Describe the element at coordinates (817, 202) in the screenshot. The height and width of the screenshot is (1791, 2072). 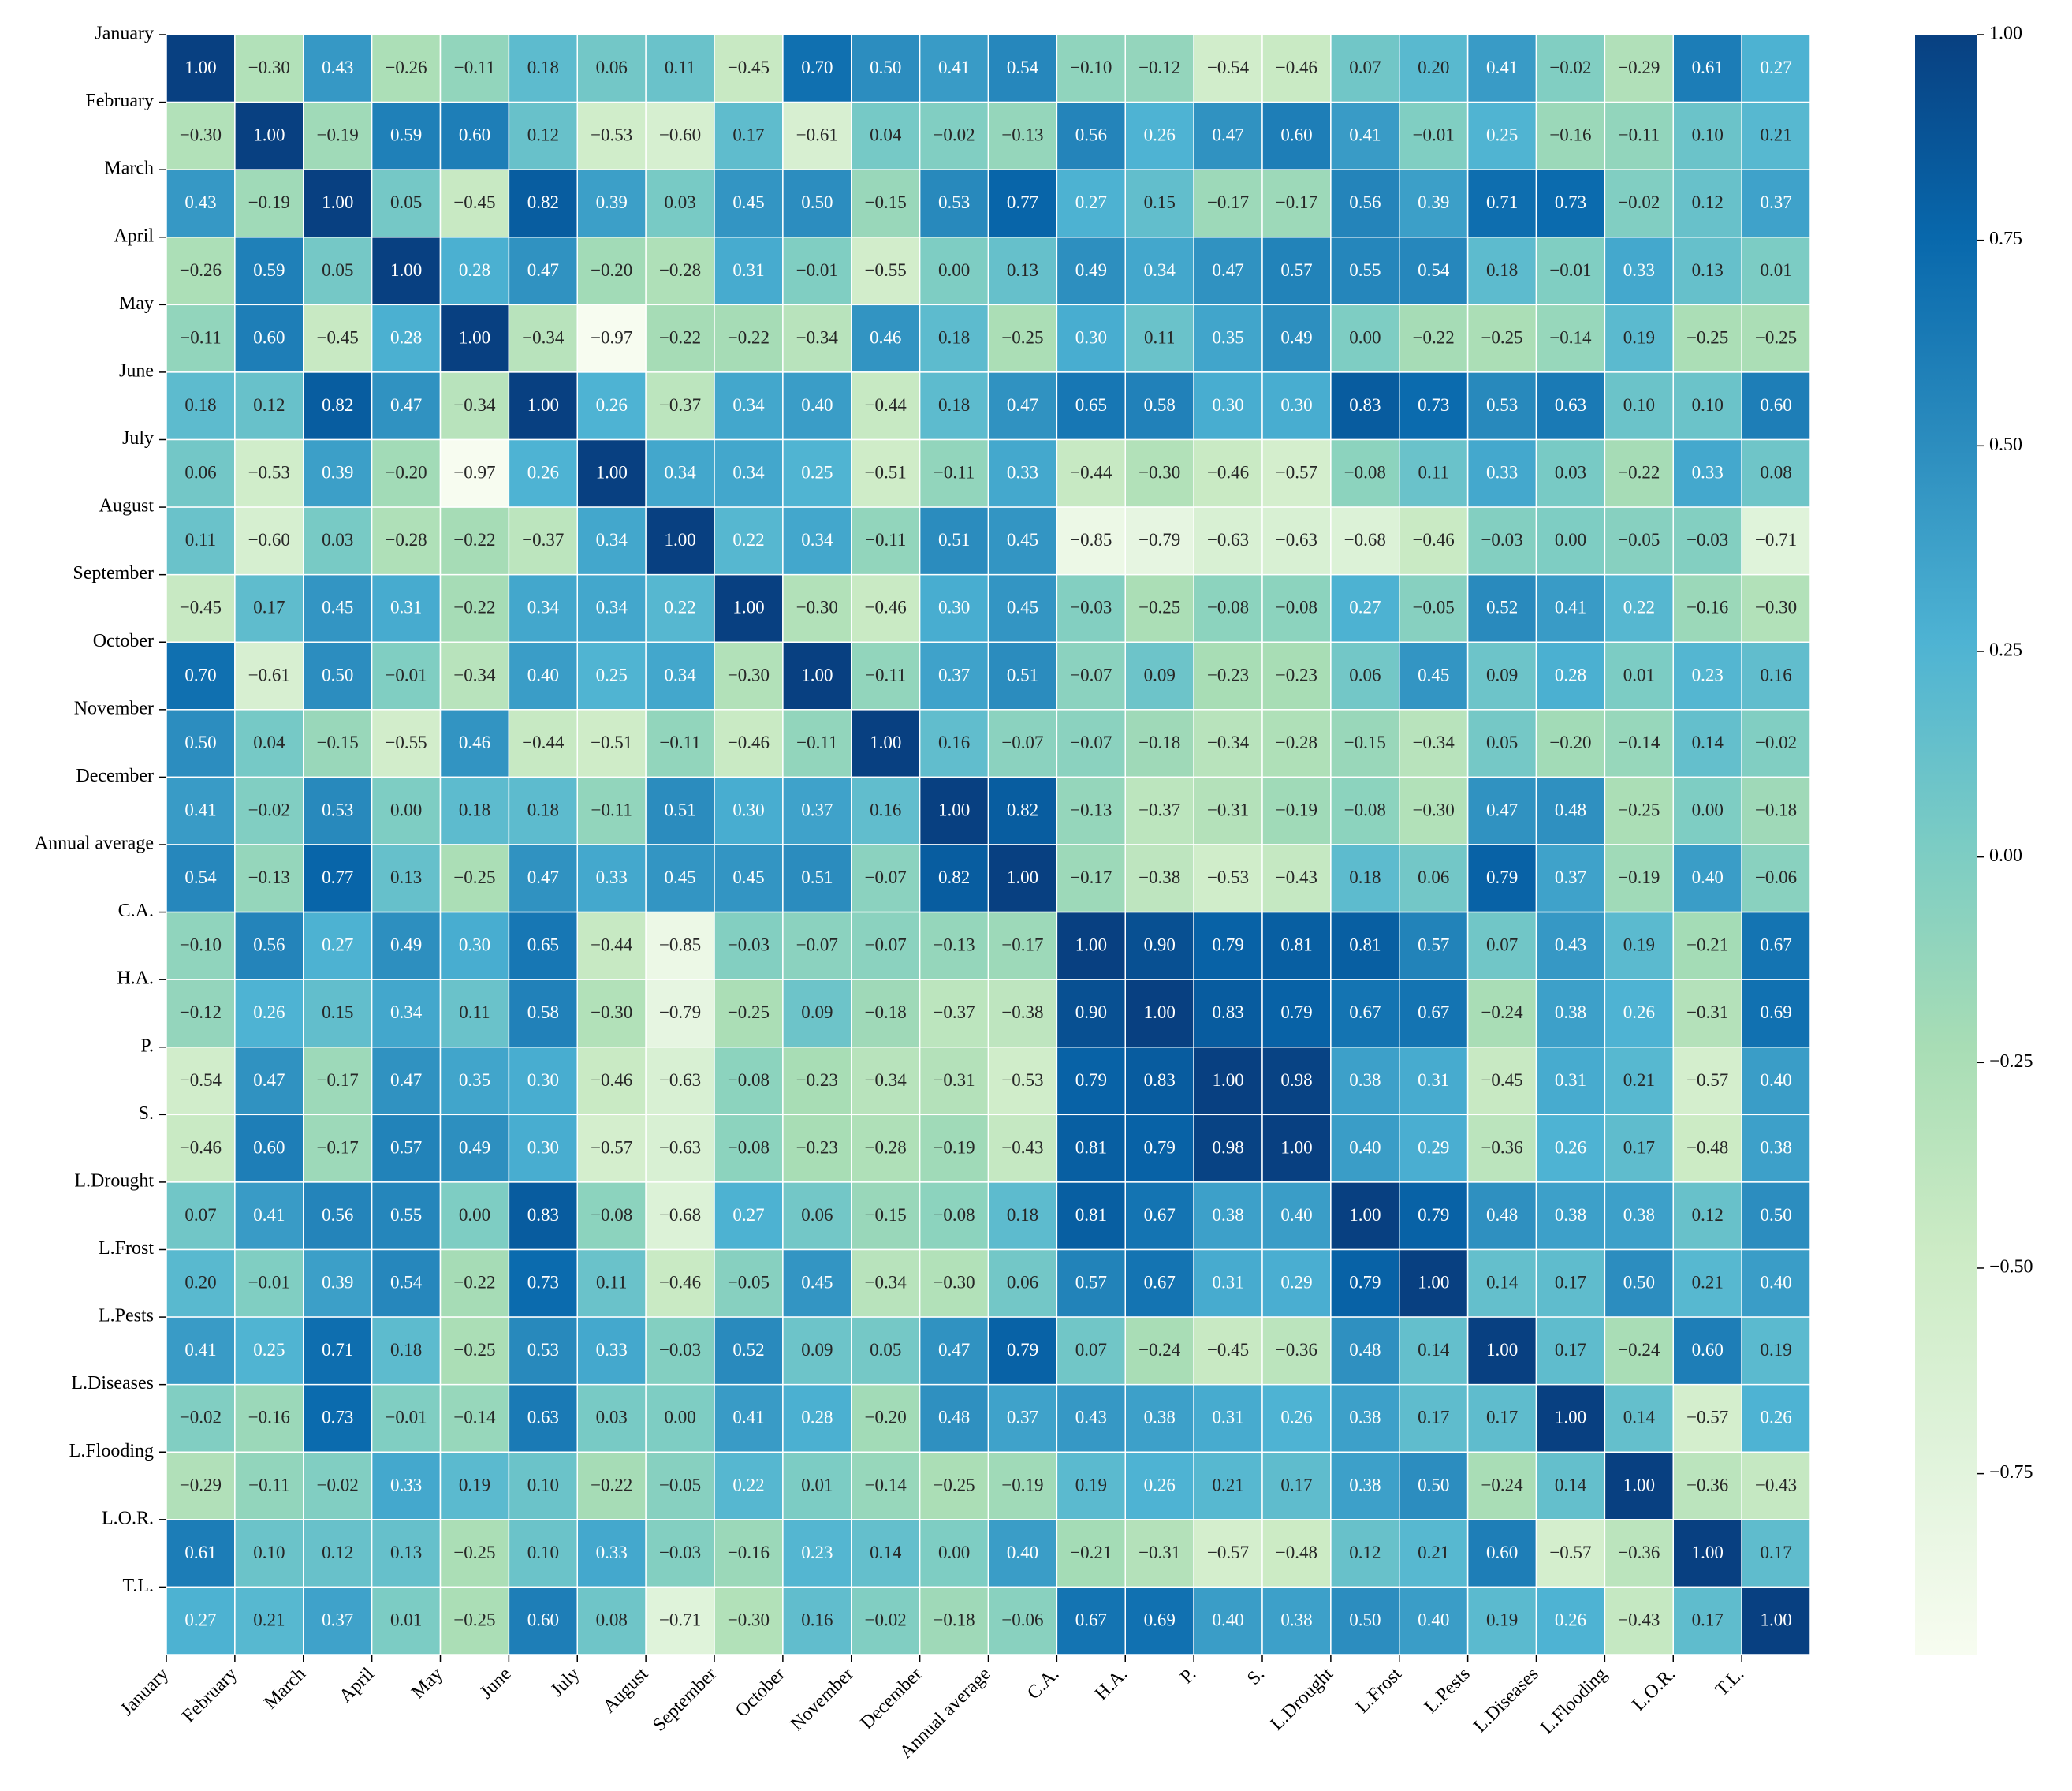
I see `cell-label: 0.50` at that location.